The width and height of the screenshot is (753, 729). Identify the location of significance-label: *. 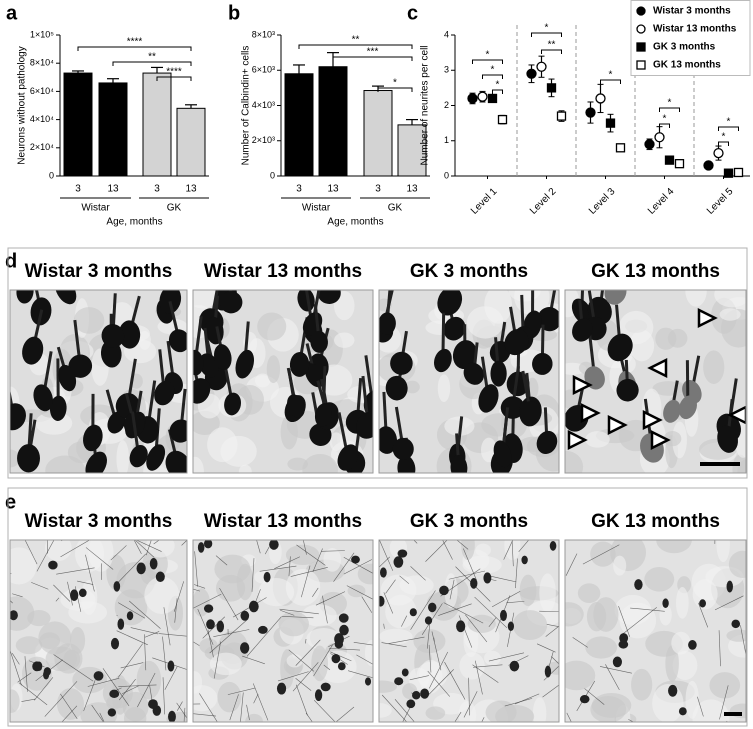
(498, 85).